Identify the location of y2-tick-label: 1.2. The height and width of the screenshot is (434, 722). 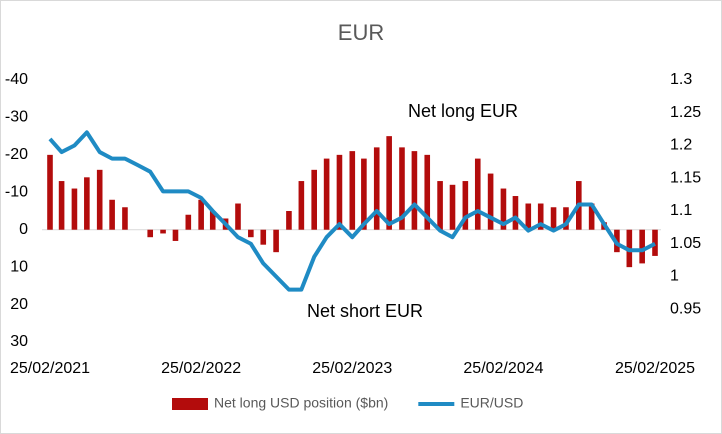
(681, 145).